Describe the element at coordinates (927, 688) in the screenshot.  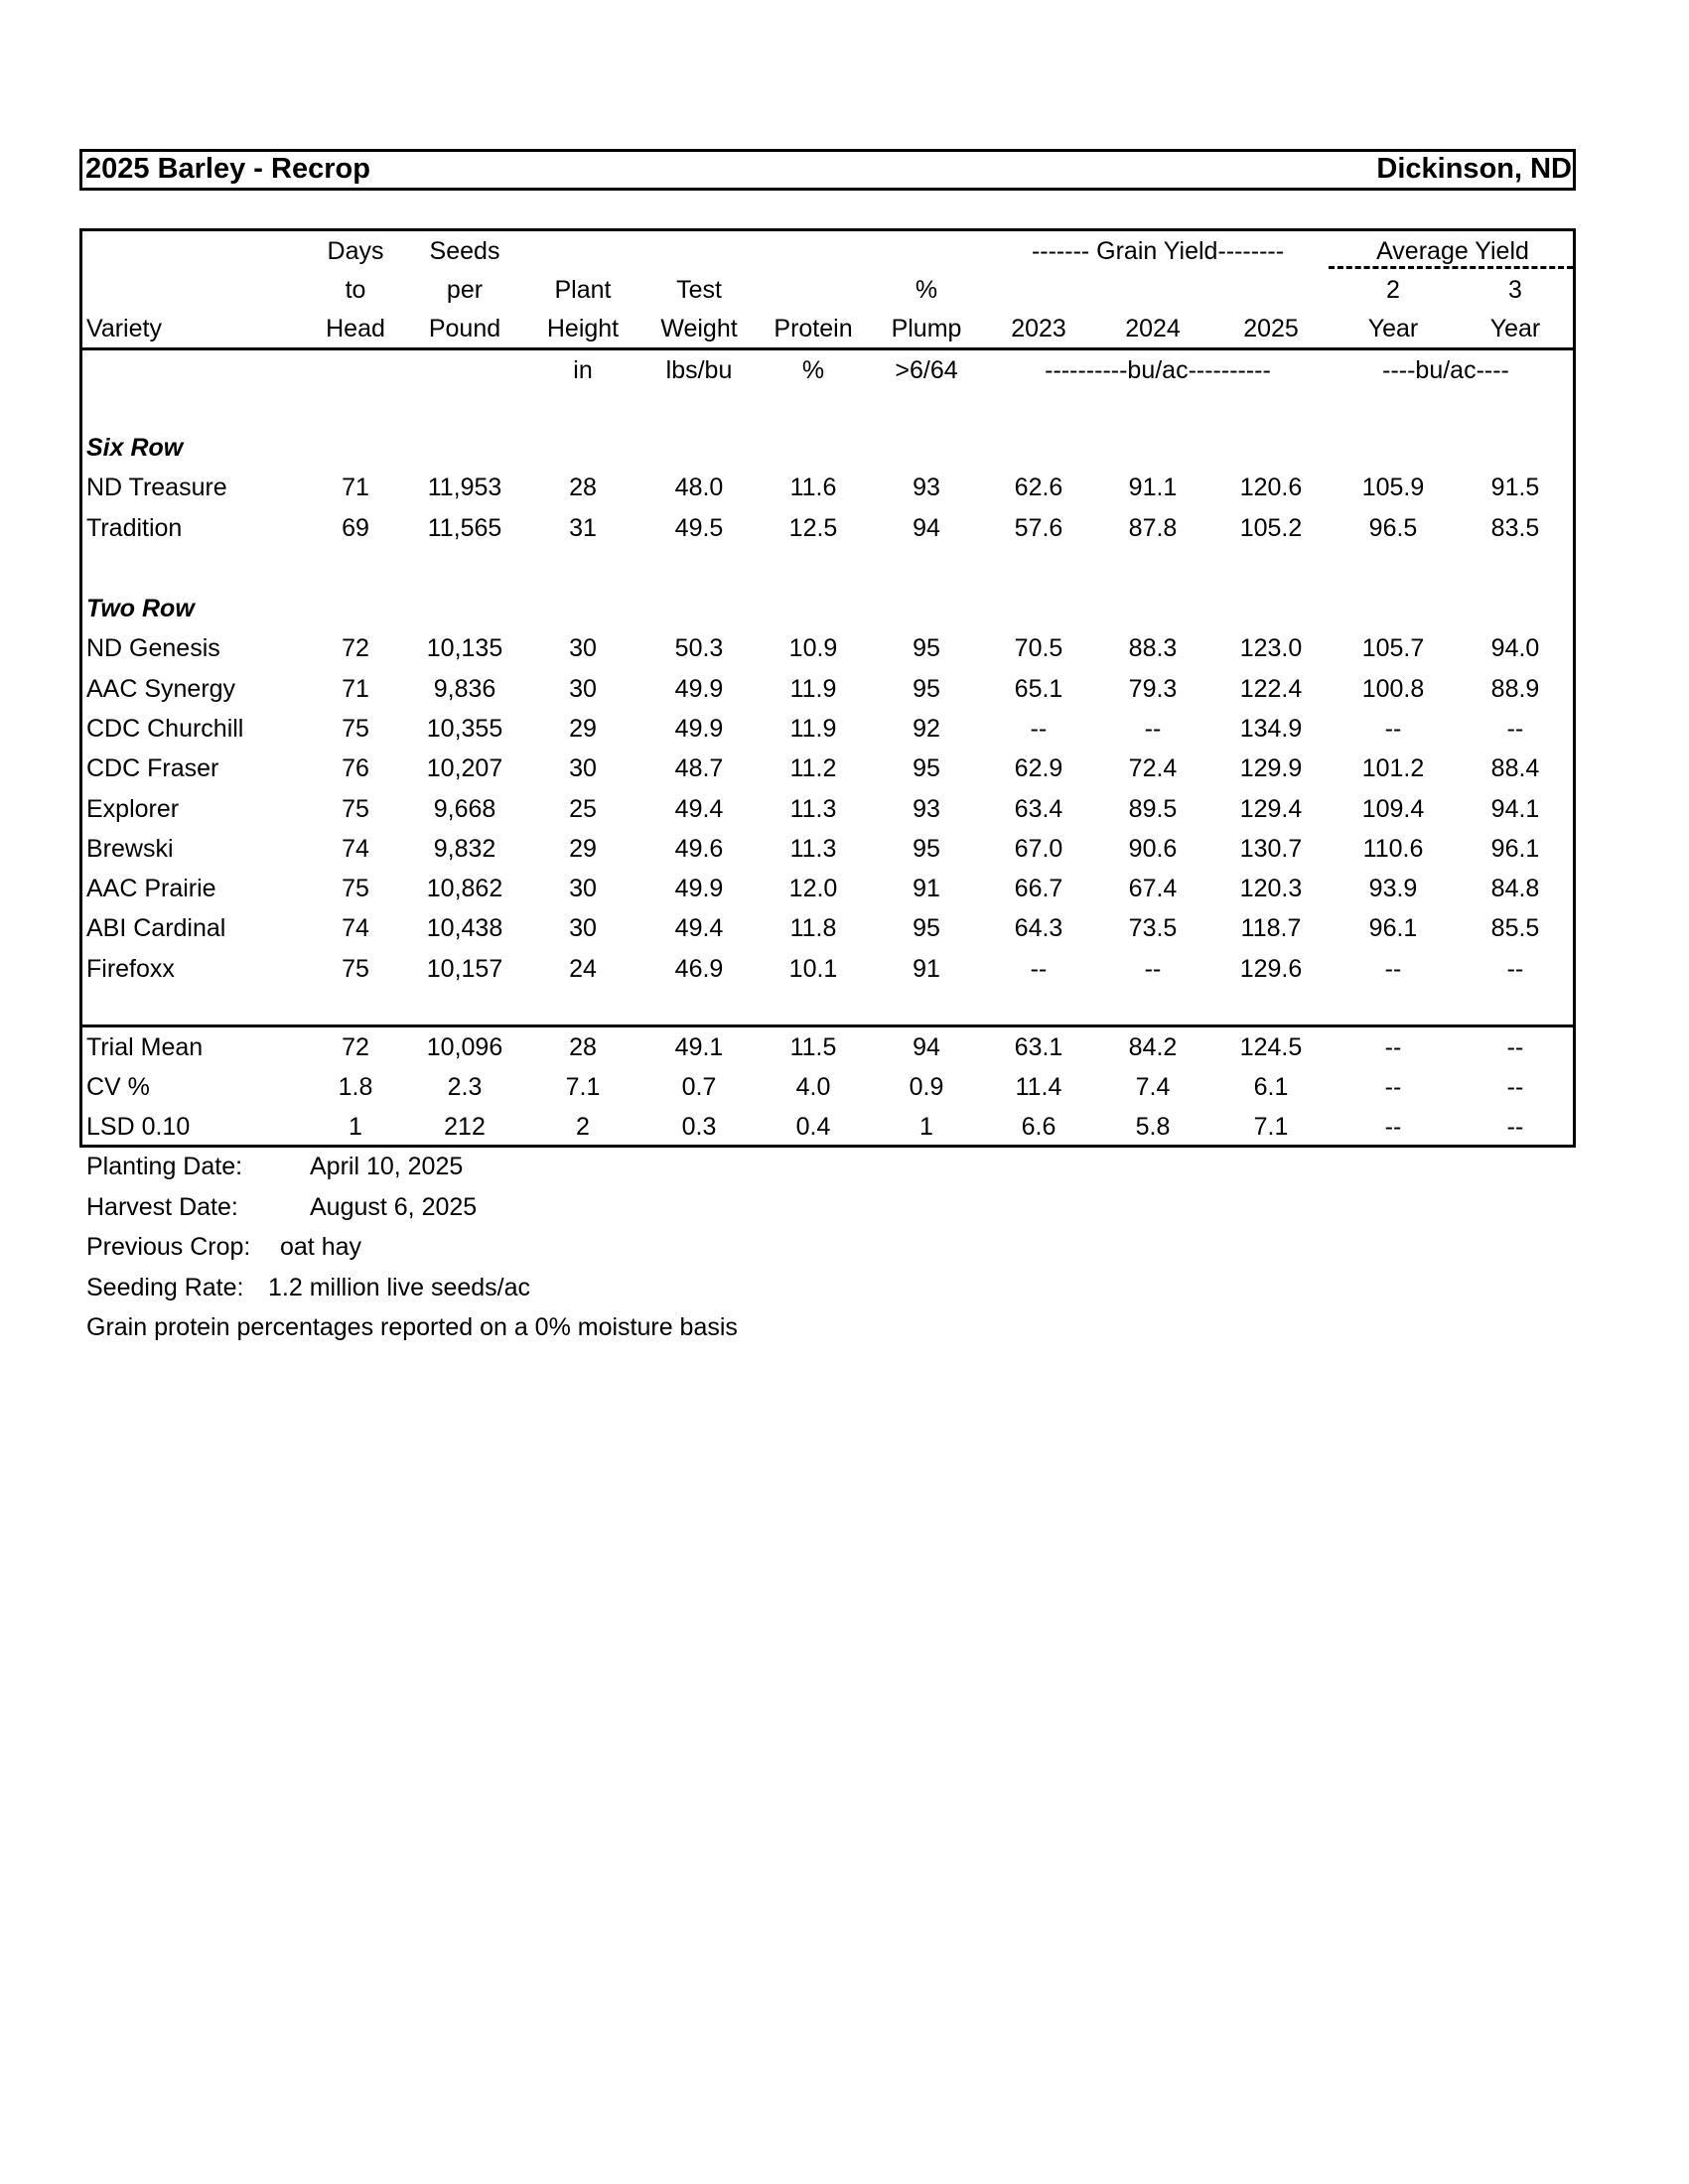
I see `table-cell: 95` at that location.